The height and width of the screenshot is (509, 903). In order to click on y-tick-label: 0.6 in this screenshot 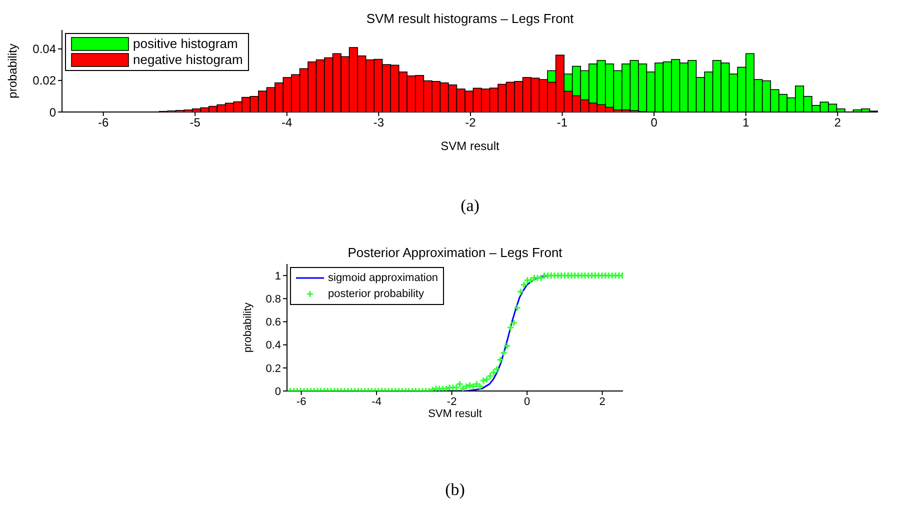, I will do `click(273, 322)`.